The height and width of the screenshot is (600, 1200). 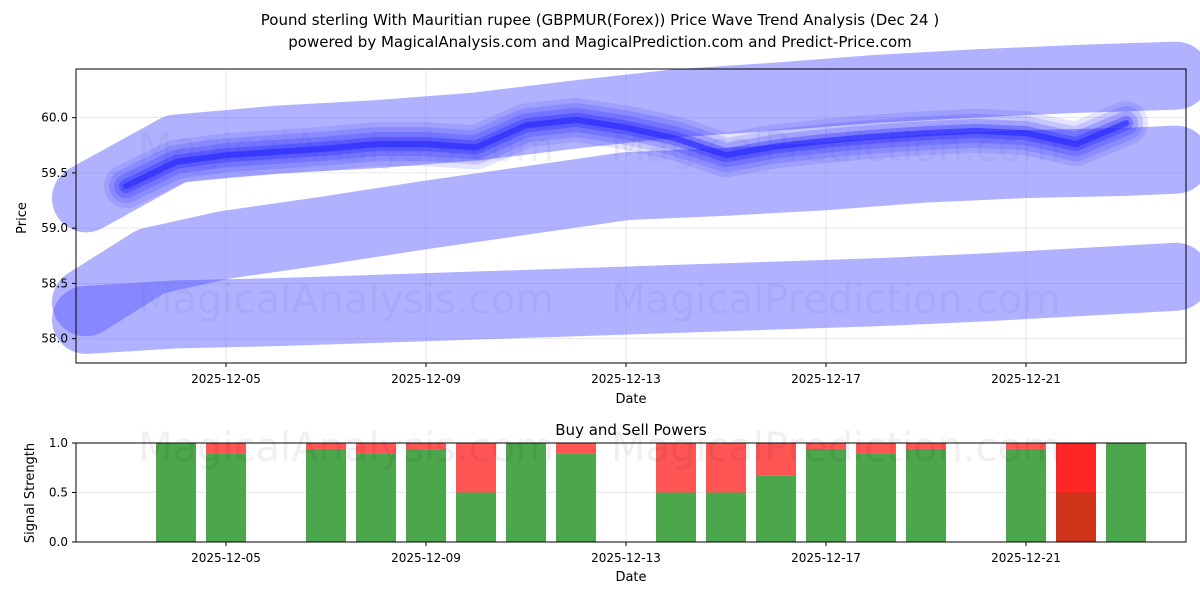 What do you see at coordinates (426, 558) in the screenshot?
I see `signal-x-tick-label: 2025-12-09` at bounding box center [426, 558].